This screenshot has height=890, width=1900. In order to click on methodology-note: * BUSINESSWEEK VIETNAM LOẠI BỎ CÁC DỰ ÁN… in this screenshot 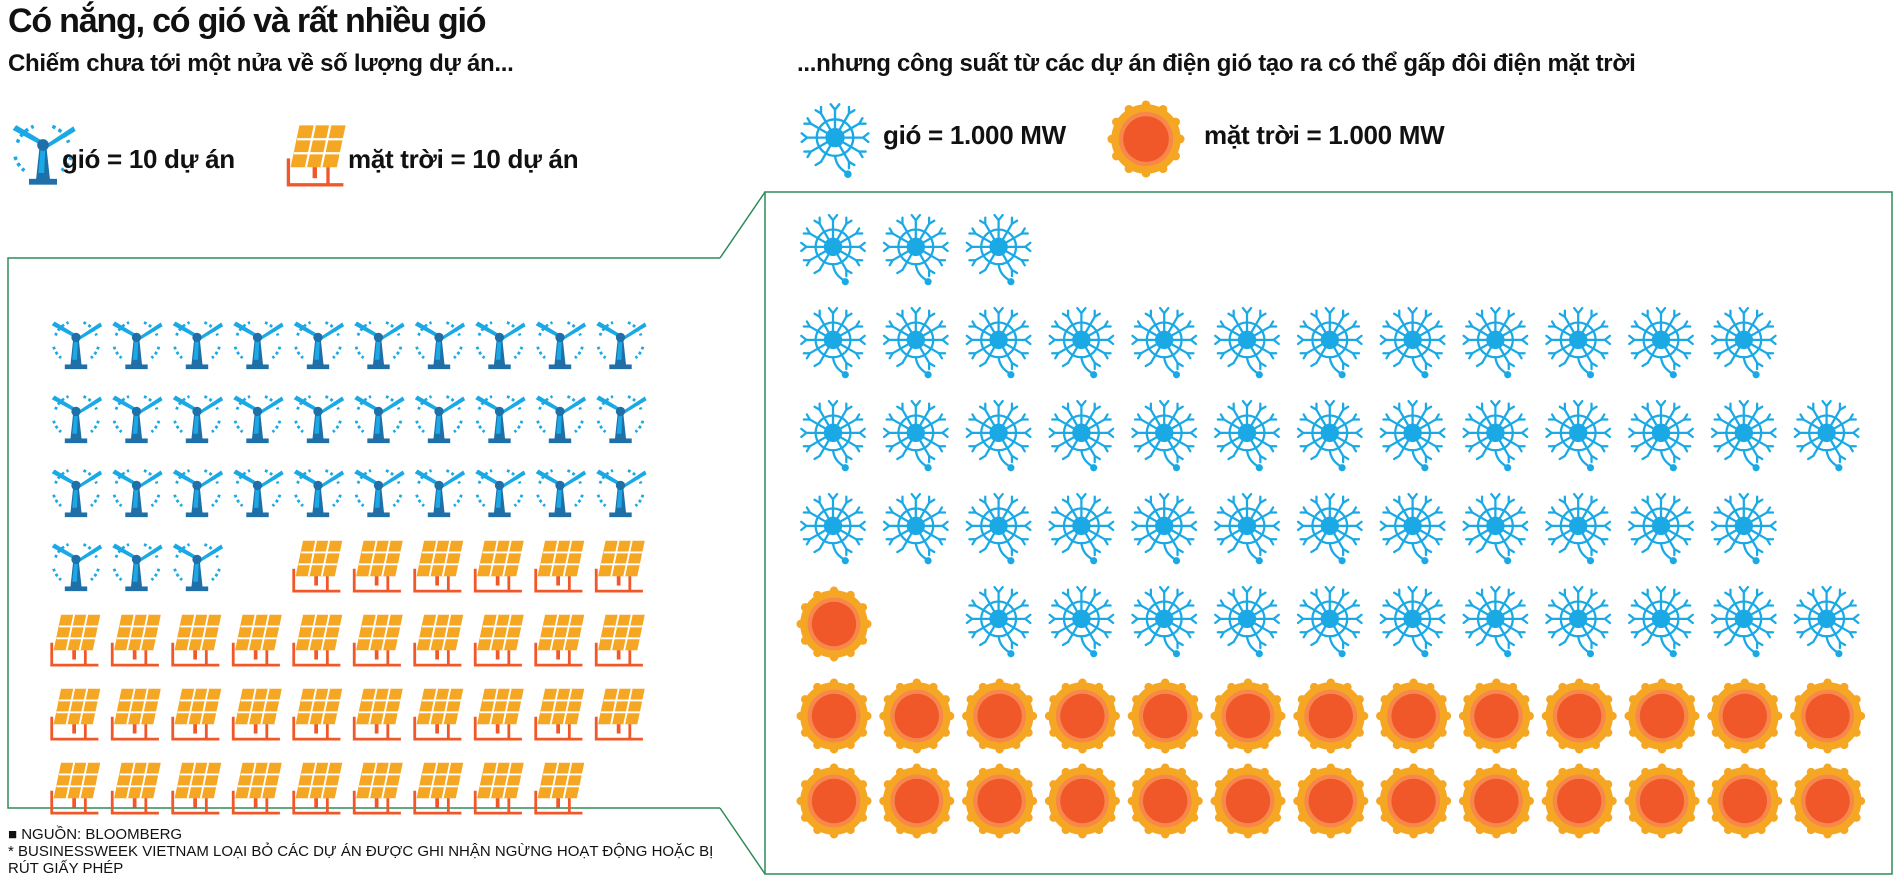, I will do `click(361, 860)`.